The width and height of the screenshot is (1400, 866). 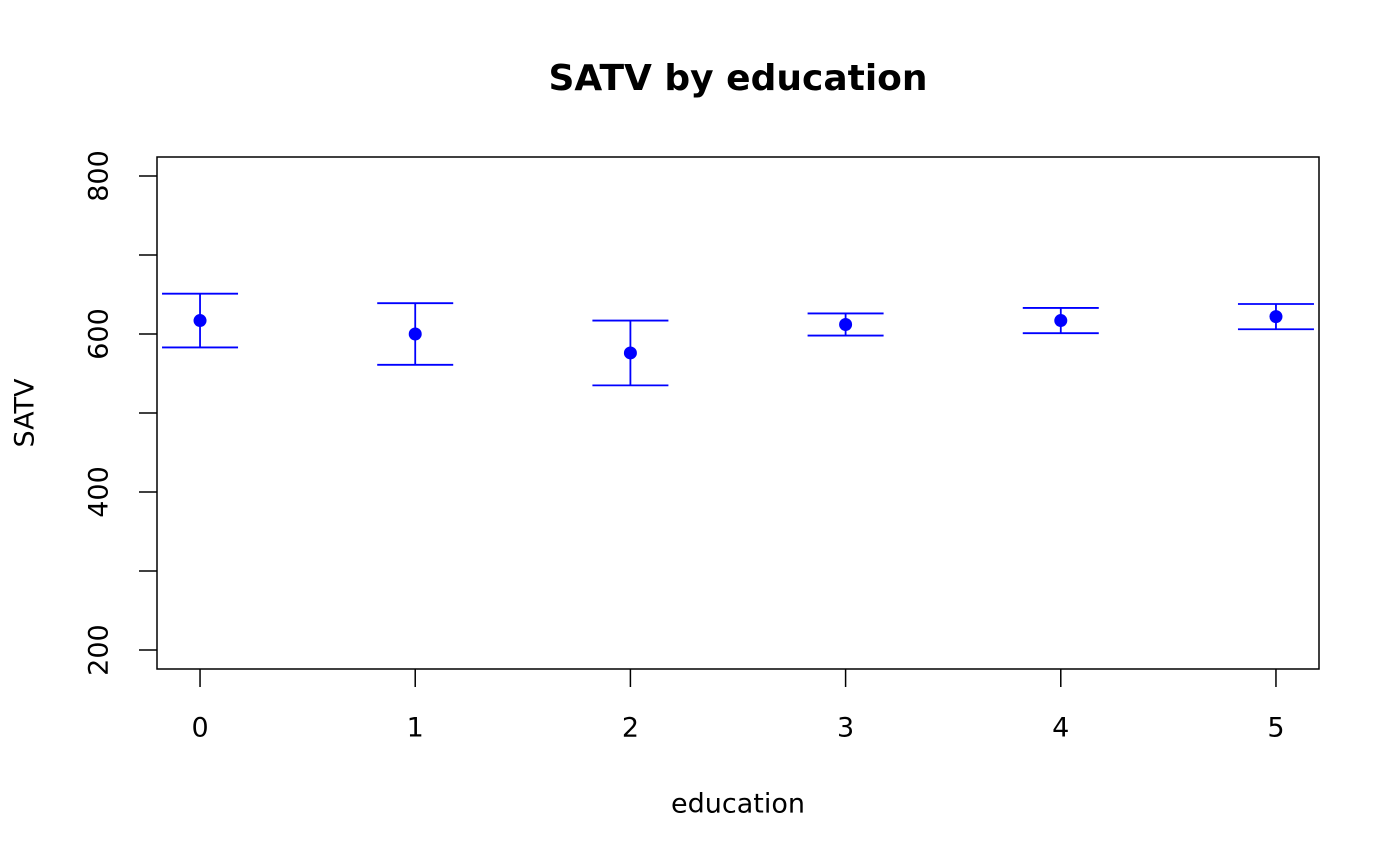 What do you see at coordinates (737, 78) in the screenshot?
I see `chart-title: SATV by education` at bounding box center [737, 78].